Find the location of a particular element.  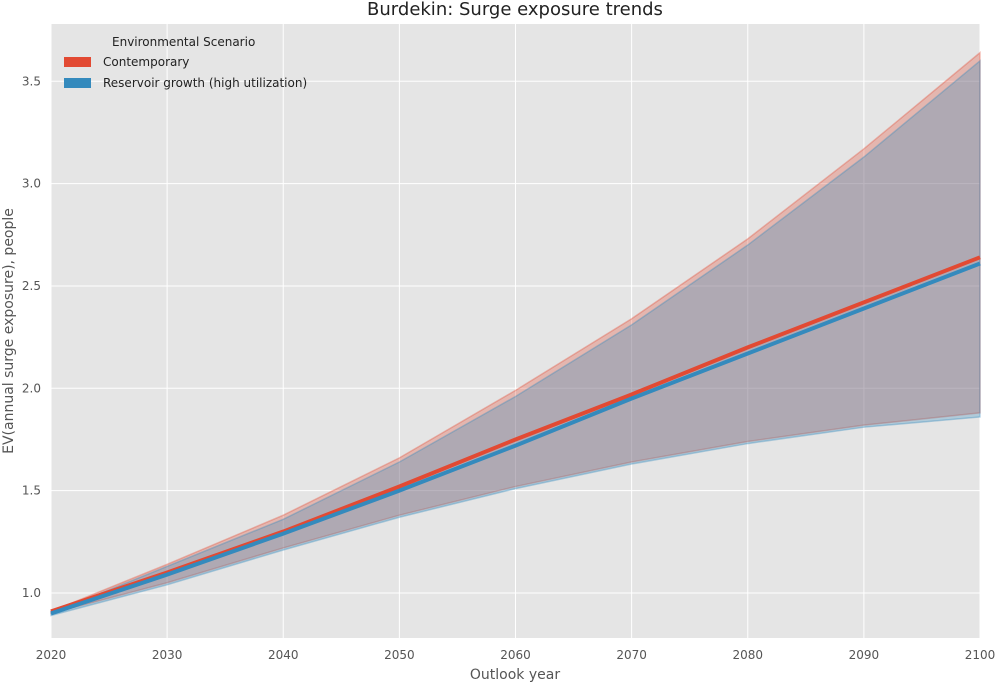

legend-entry-label: Contemporary is located at coordinates (146, 62).